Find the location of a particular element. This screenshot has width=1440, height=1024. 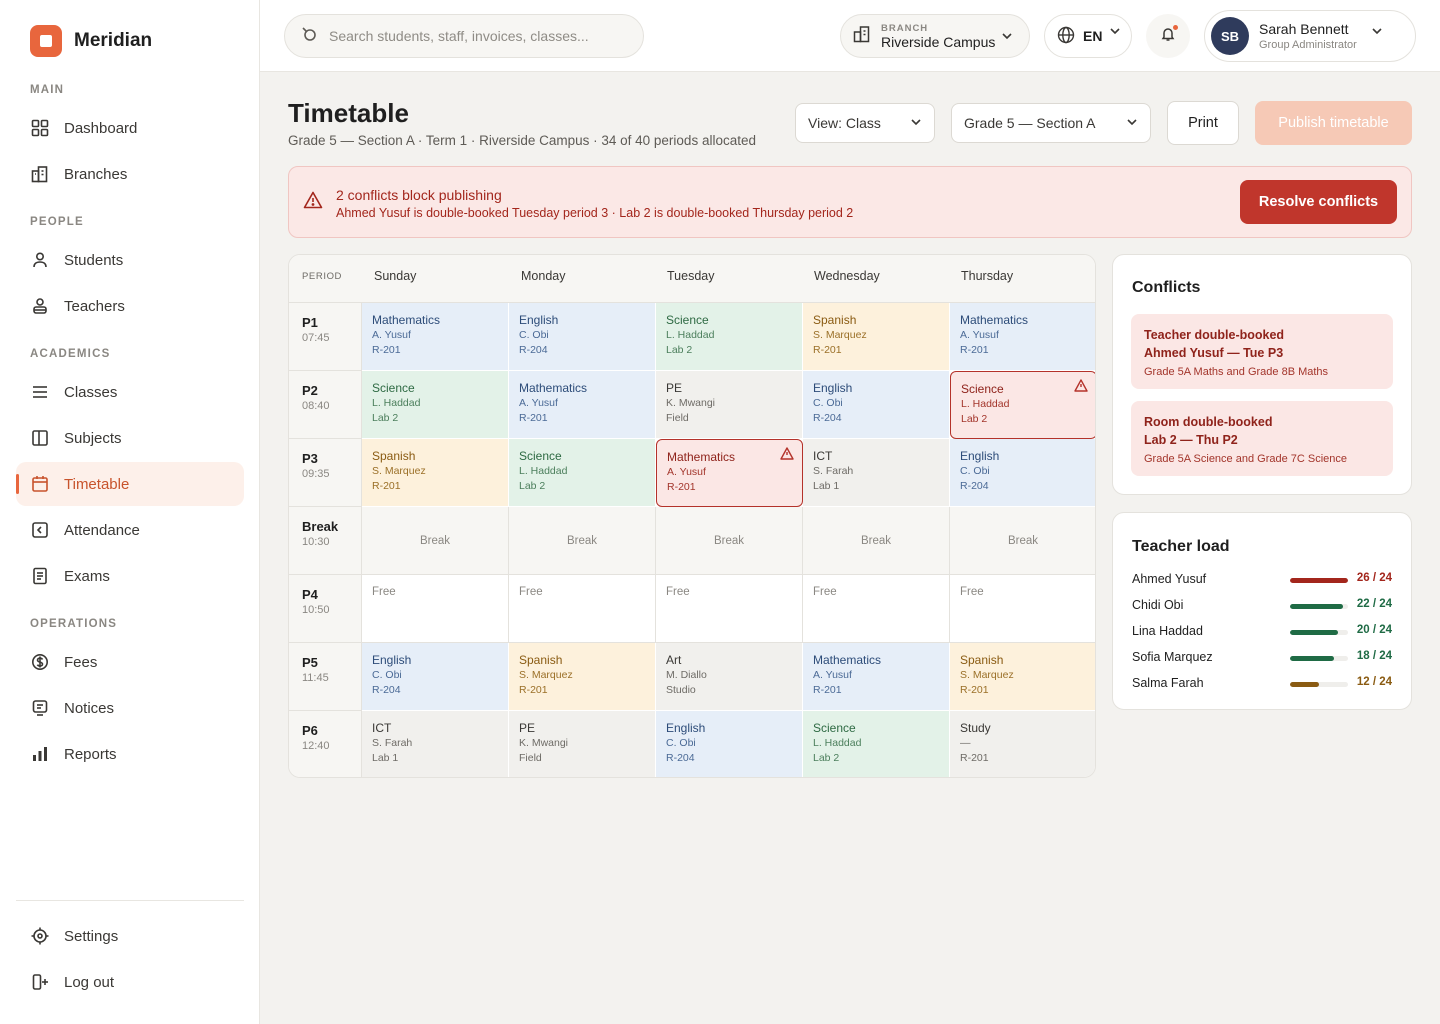

settings-icon is located at coordinates (40, 936).